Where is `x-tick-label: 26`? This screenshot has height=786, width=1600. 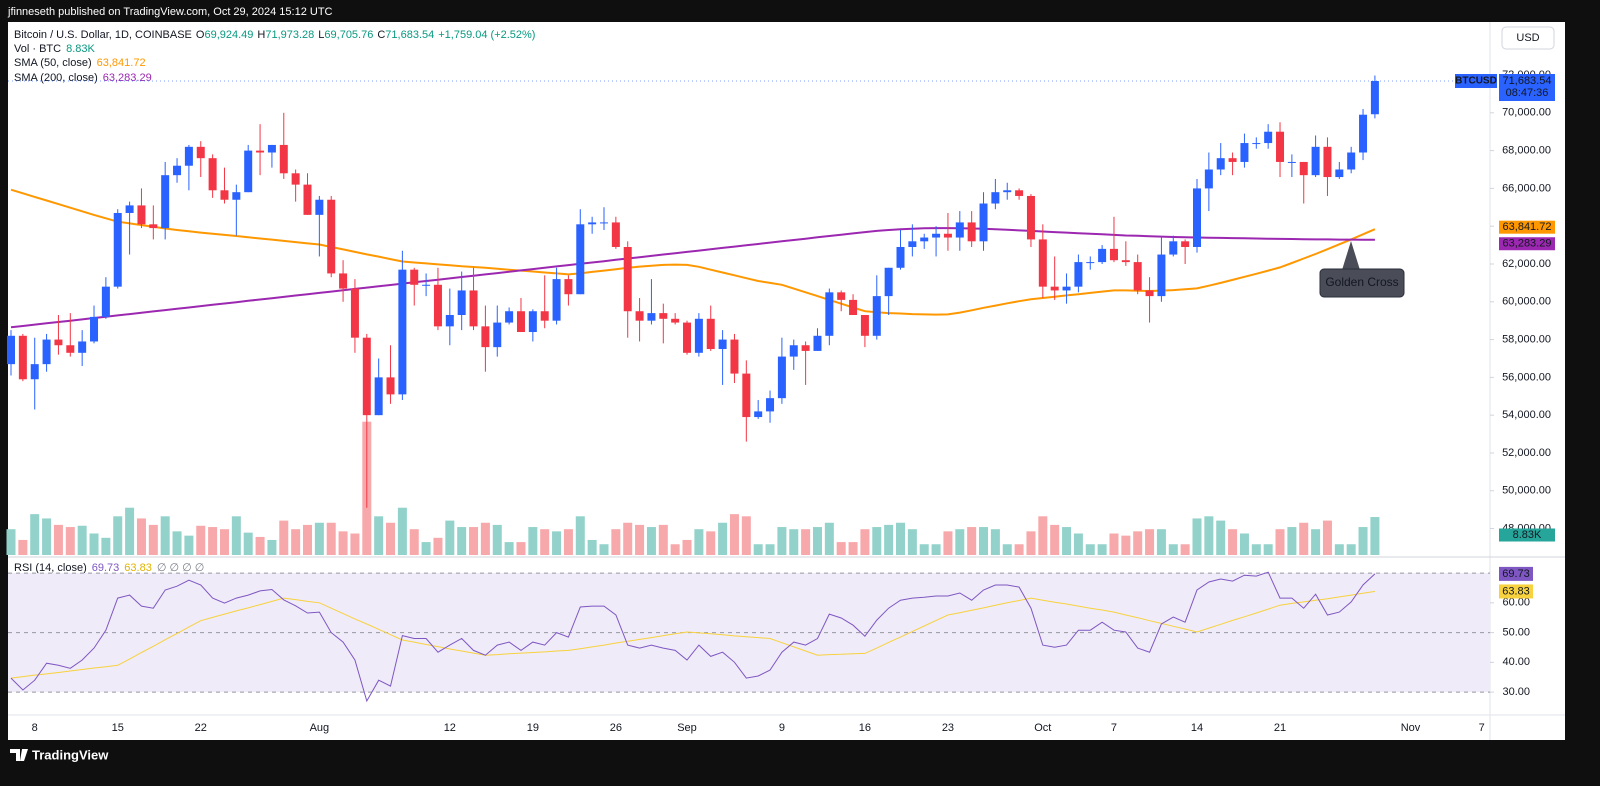 x-tick-label: 26 is located at coordinates (616, 728).